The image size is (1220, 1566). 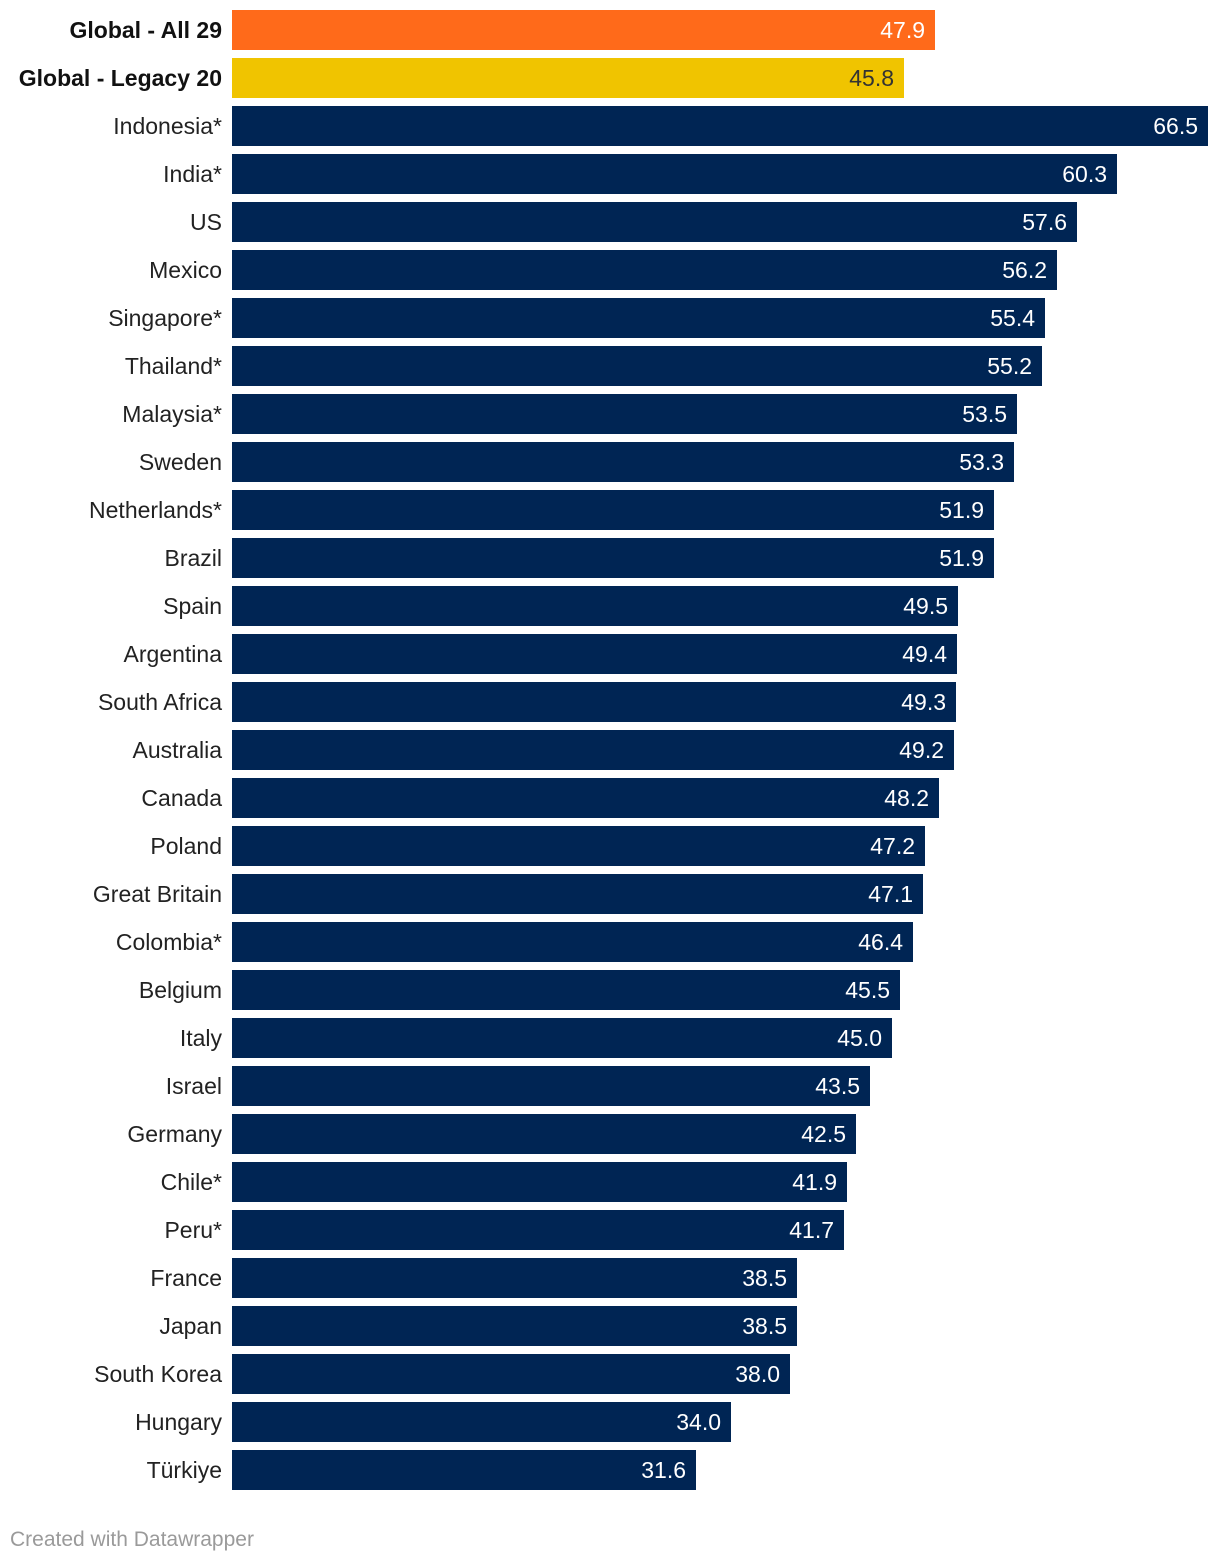 I want to click on category-label: Italy, so click(x=200, y=1038).